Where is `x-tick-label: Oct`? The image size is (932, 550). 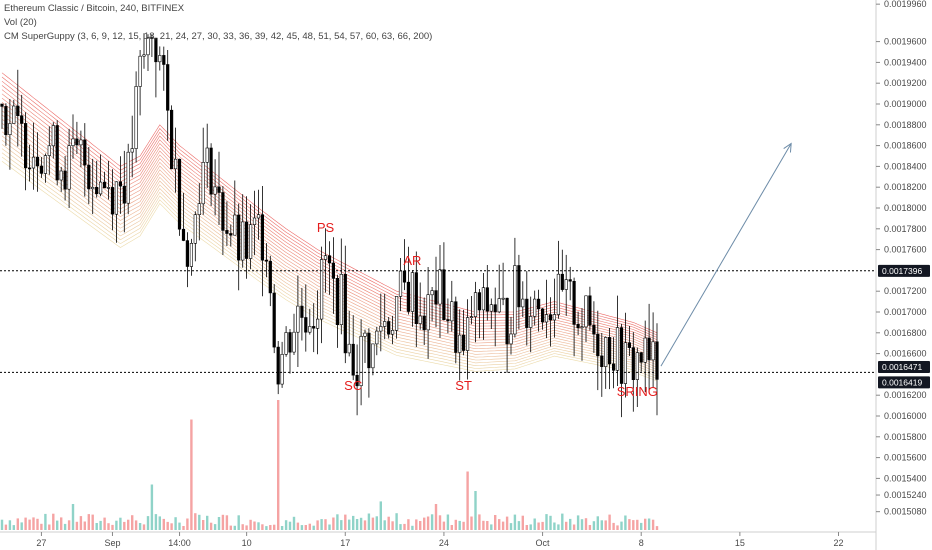 x-tick-label: Oct is located at coordinates (543, 543).